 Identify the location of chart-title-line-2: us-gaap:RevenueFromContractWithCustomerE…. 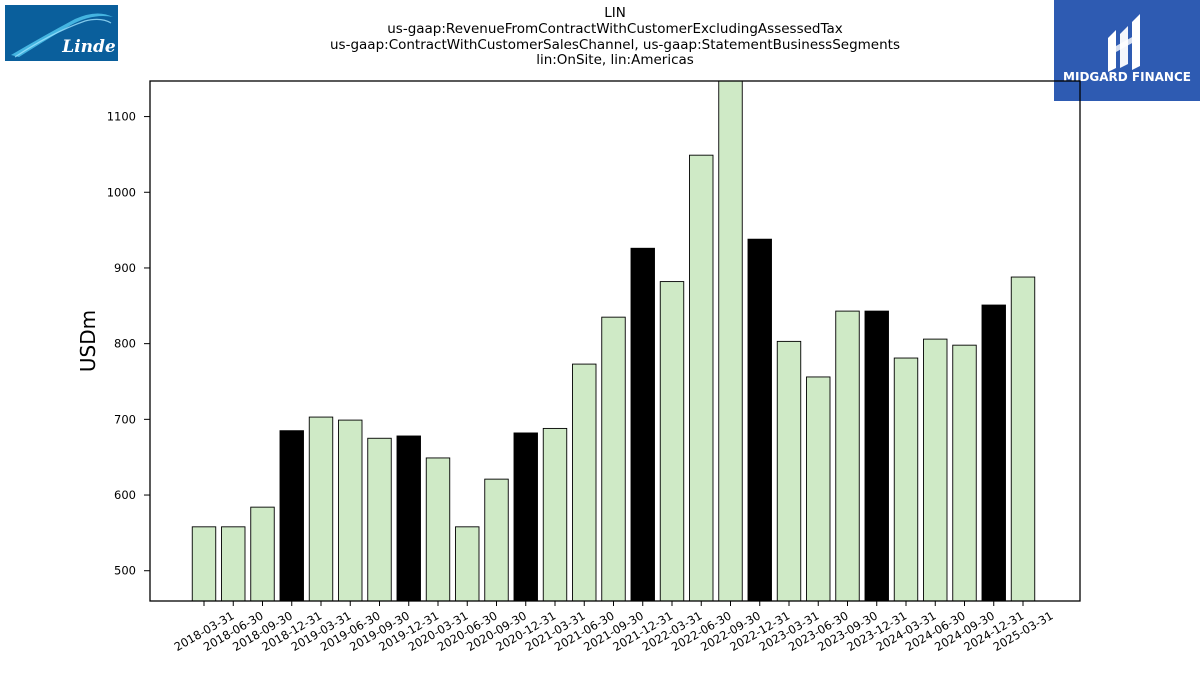
(615, 28).